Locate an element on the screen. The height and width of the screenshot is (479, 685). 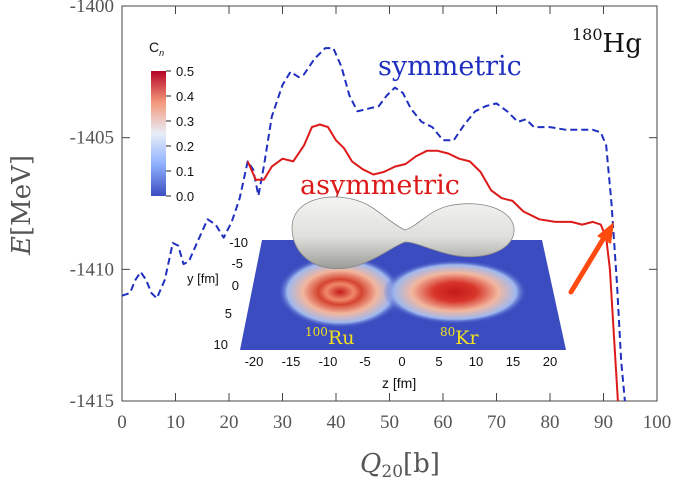
inset-z-tick-label: 20 is located at coordinates (550, 361).